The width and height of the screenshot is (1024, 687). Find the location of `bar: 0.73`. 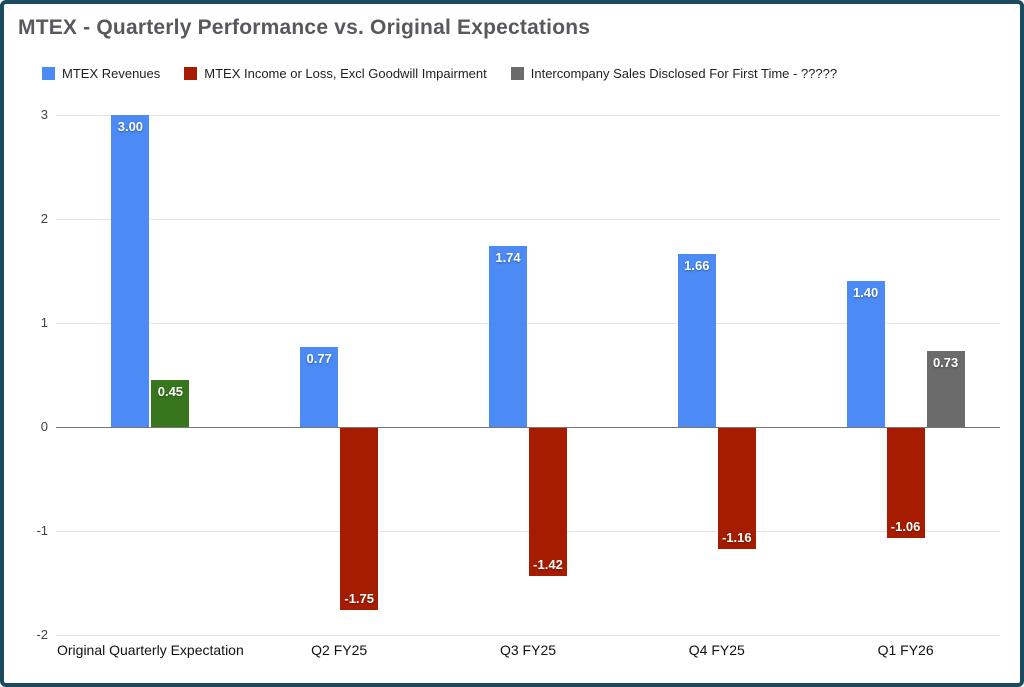

bar: 0.73 is located at coordinates (945, 389).